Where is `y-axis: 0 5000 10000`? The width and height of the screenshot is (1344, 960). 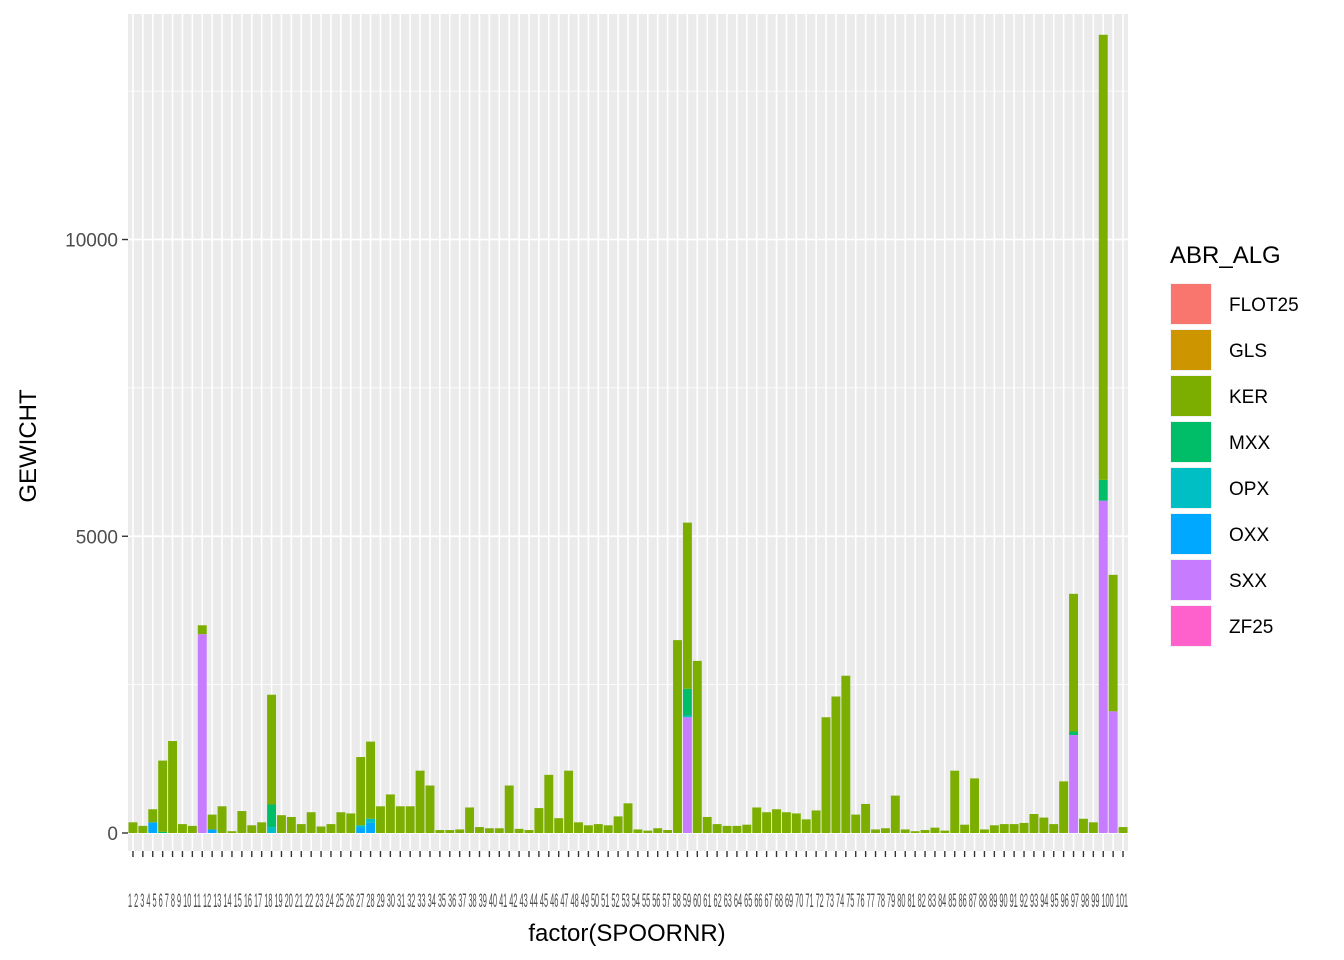
y-axis: 0 5000 10000 is located at coordinates (96, 538).